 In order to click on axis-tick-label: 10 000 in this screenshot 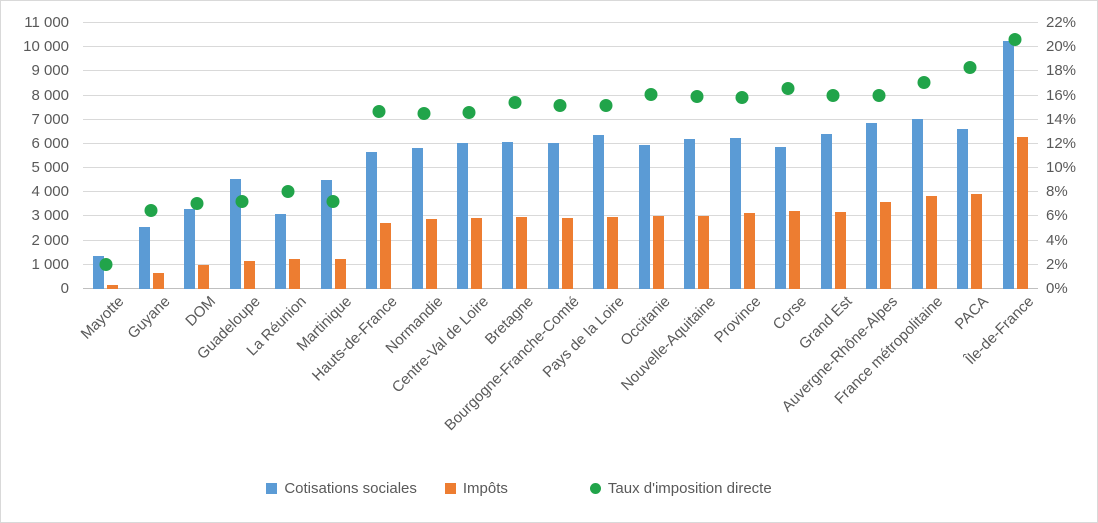, I will do `click(46, 47)`.